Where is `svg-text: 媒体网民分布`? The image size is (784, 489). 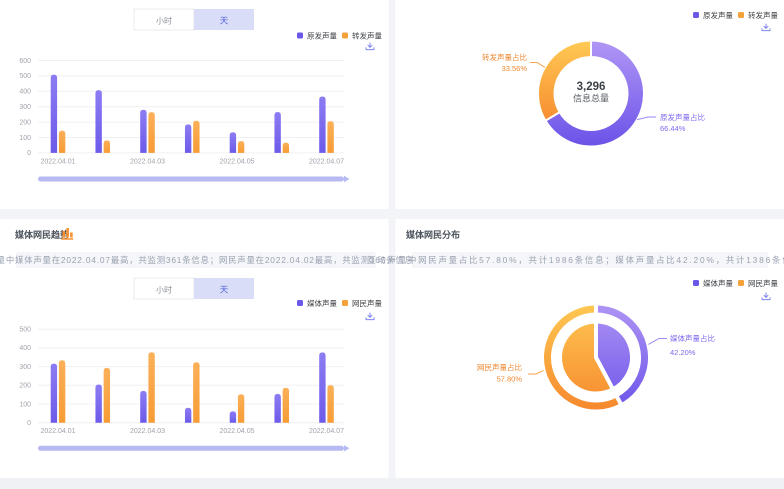
svg-text: 媒体网民分布 is located at coordinates (432, 234).